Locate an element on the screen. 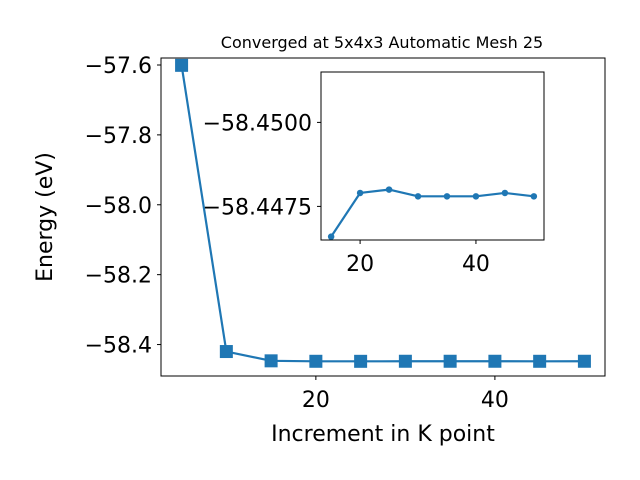 Image resolution: width=640 pixels, height=480 pixels. inset-x-tick-label: 40 is located at coordinates (476, 264).